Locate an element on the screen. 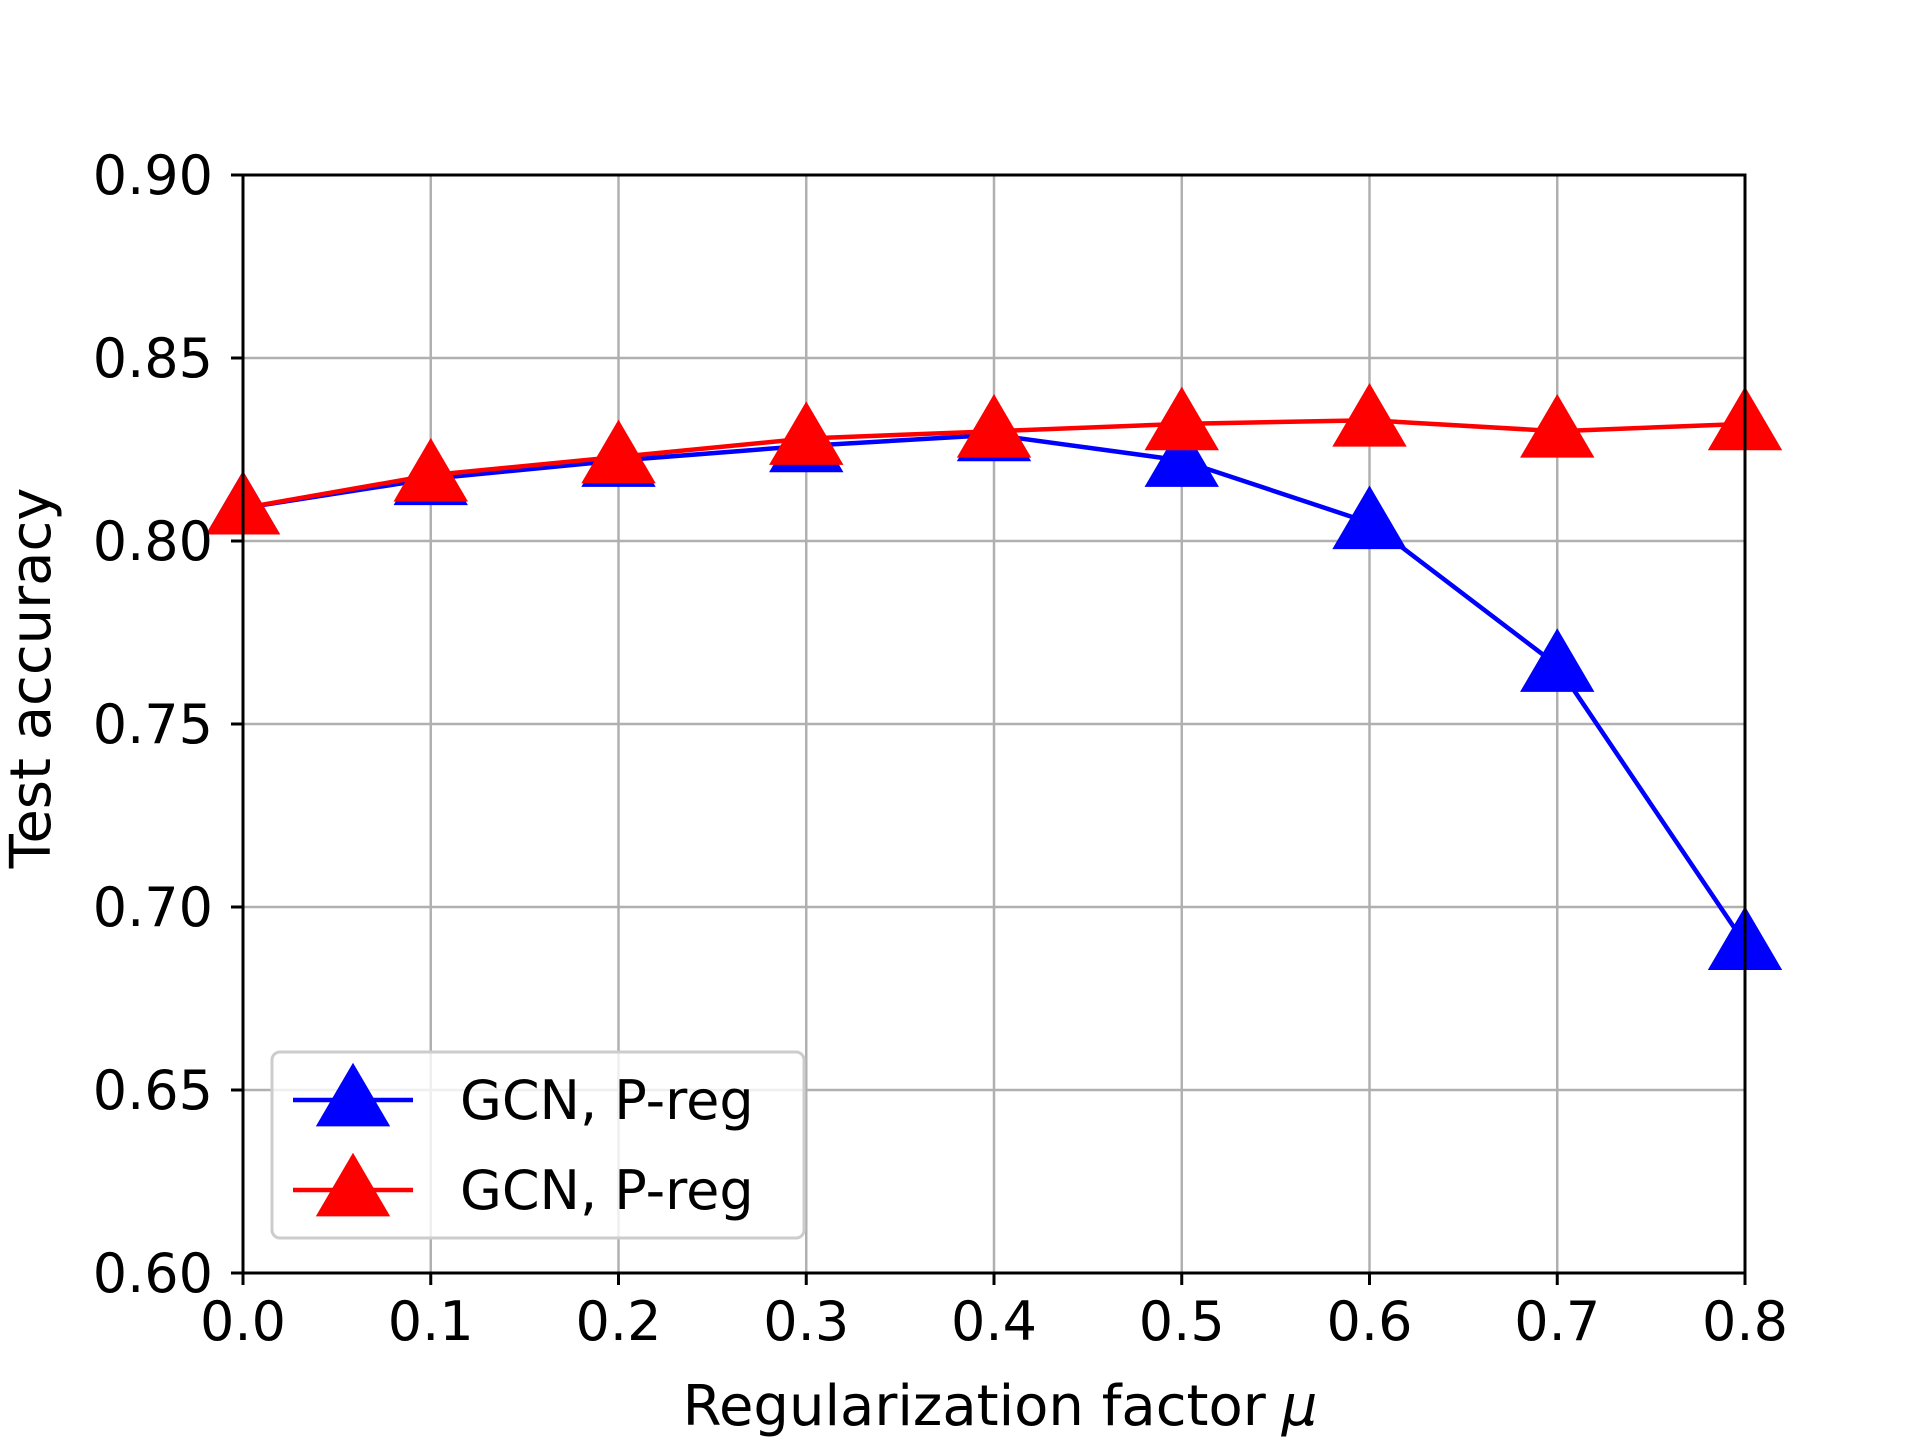  x-tick-label: 0.8 is located at coordinates (1745, 1321).